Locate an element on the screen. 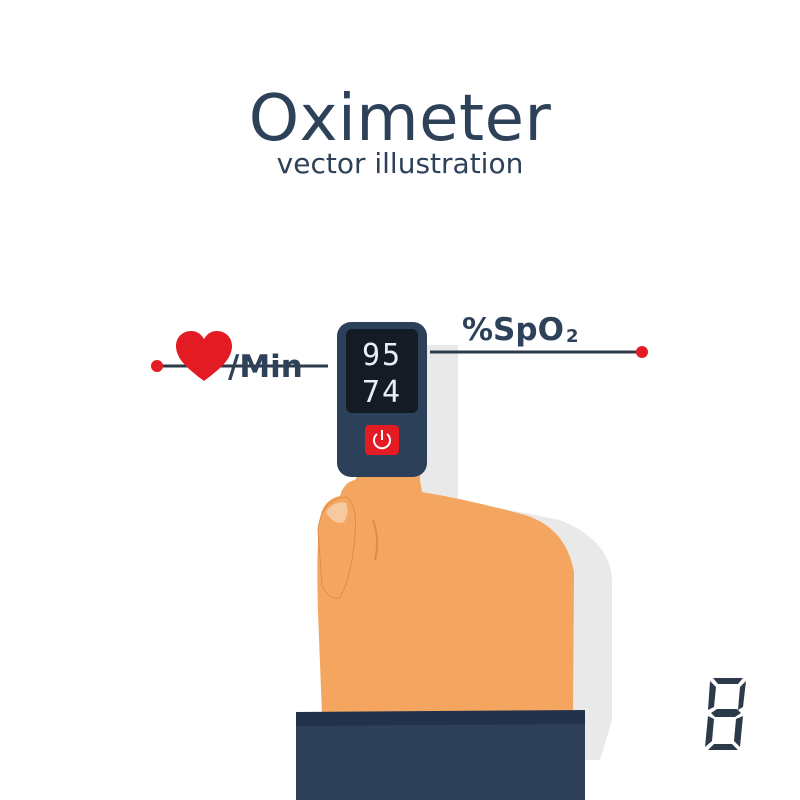 The height and width of the screenshot is (800, 800). spo2-leader-line is located at coordinates (539, 352).